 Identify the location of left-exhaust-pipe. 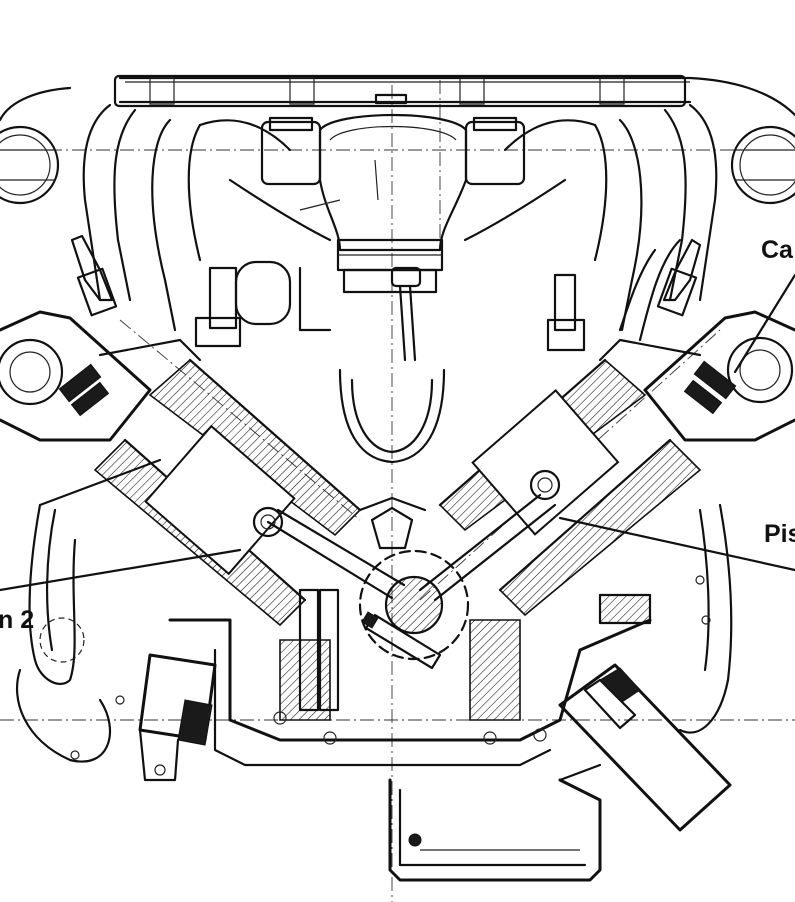
(89, 610).